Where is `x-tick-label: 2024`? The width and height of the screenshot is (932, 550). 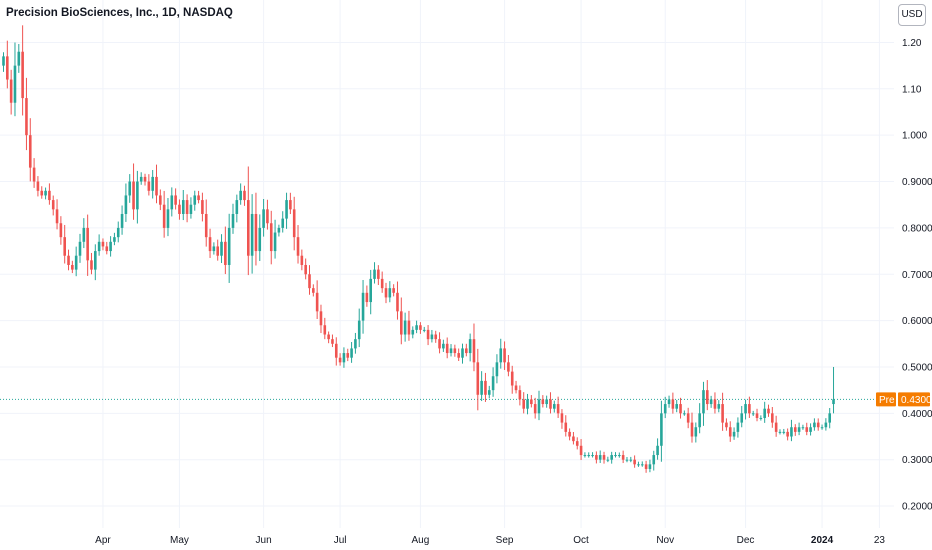 x-tick-label: 2024 is located at coordinates (822, 540).